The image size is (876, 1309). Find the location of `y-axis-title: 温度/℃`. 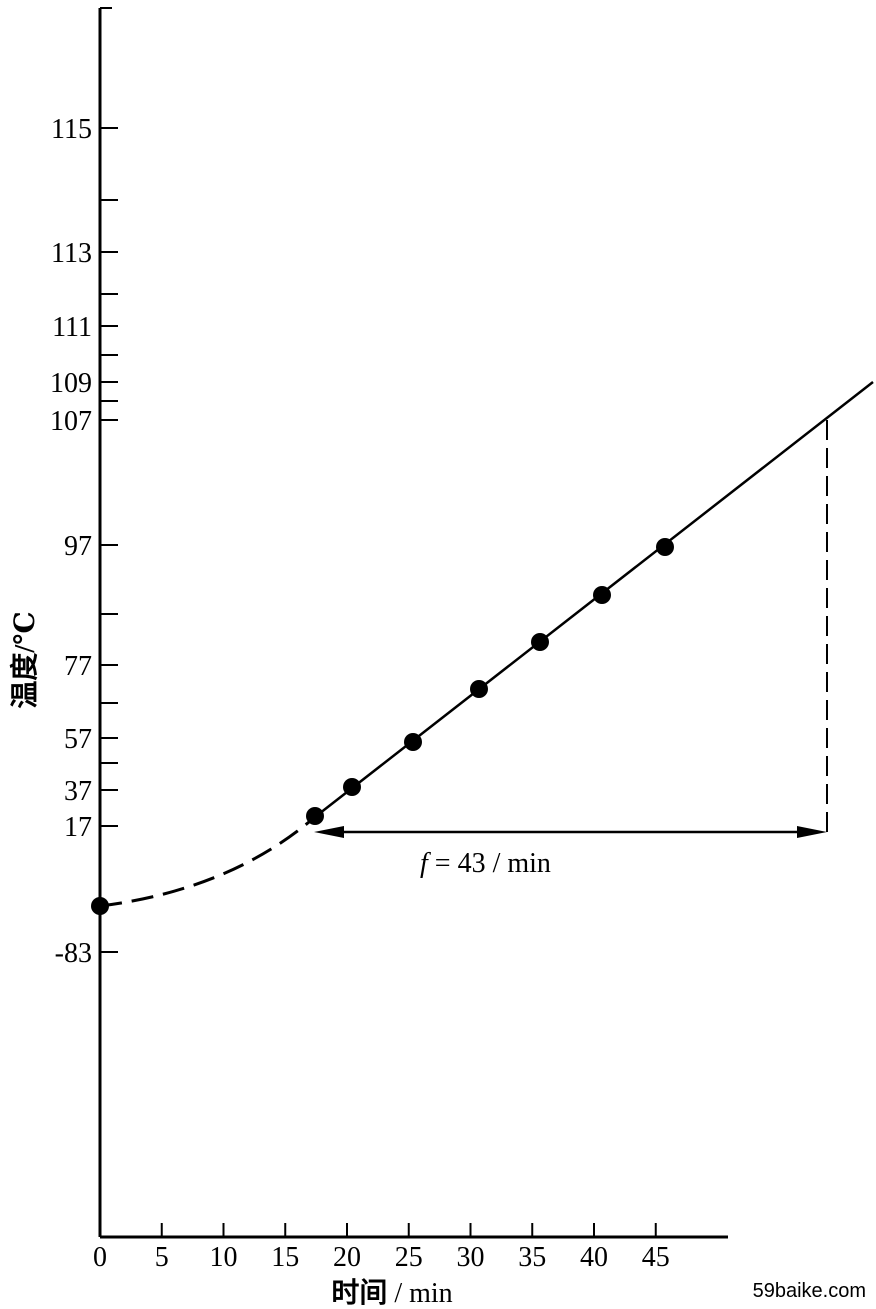

y-axis-title: 温度/℃ is located at coordinates (25, 659).